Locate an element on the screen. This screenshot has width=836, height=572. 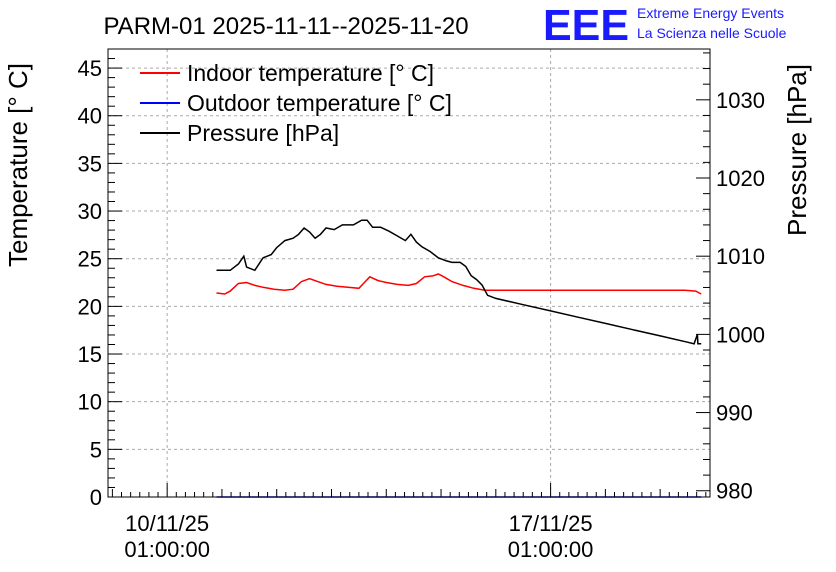
y-tick-label: 45 is located at coordinates (90, 68).